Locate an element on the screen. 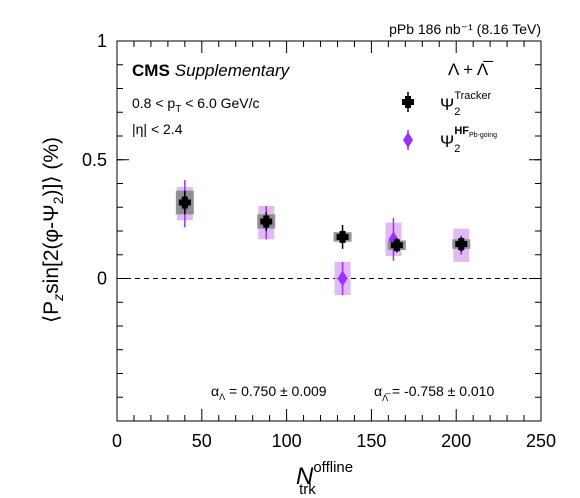  legend-marker-tracker is located at coordinates (408, 102).